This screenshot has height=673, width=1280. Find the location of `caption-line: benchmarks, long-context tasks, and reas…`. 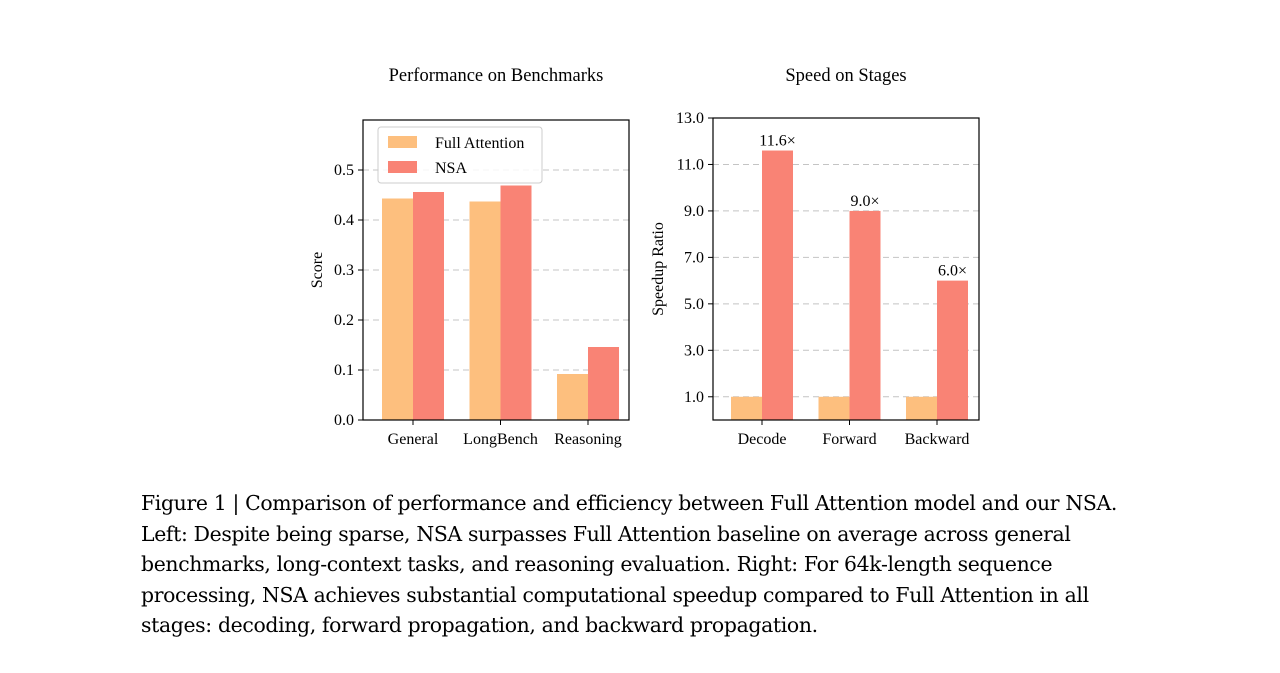

caption-line: benchmarks, long-context tasks, and reas… is located at coordinates (597, 564).